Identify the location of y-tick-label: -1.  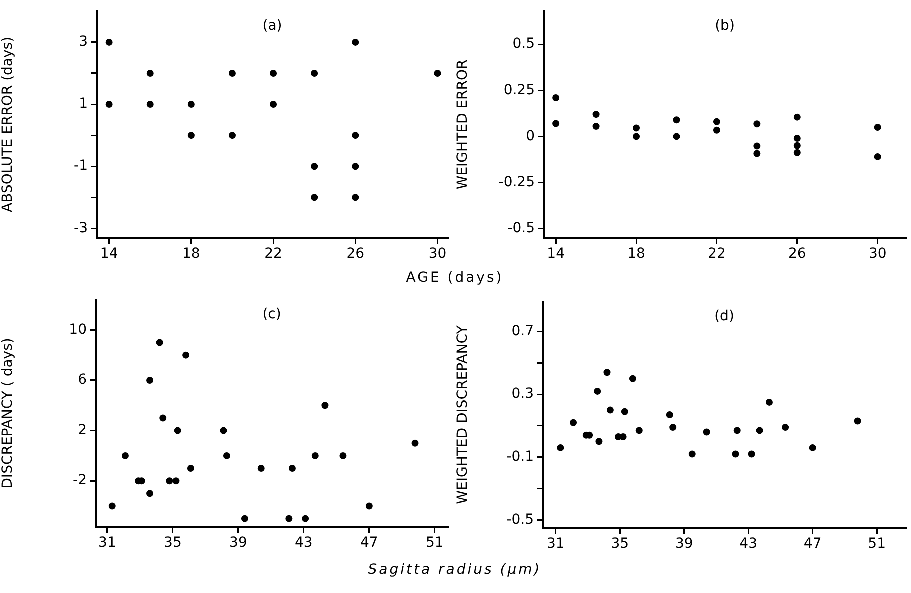
(81, 166).